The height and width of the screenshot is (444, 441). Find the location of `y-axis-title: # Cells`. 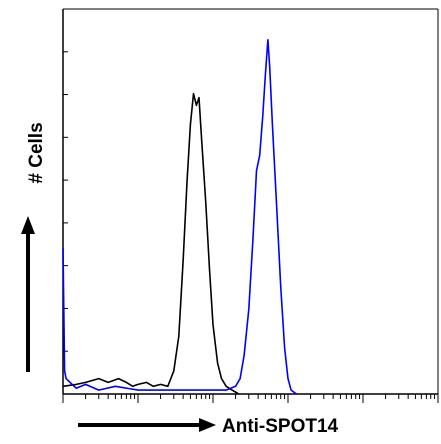

y-axis-title: # Cells is located at coordinates (36, 152).